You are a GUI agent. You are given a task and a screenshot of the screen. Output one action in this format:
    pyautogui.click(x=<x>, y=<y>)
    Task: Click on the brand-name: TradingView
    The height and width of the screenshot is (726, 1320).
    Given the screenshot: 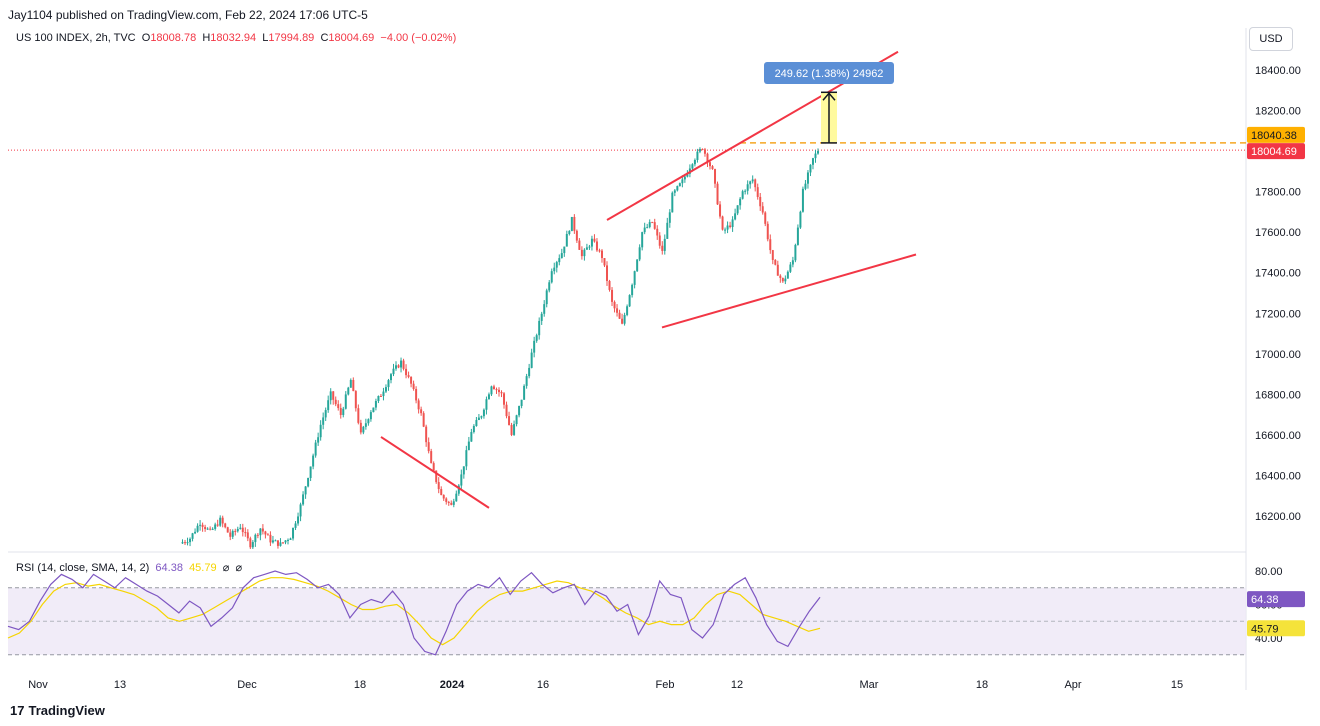 What is the action you would take?
    pyautogui.click(x=66, y=710)
    